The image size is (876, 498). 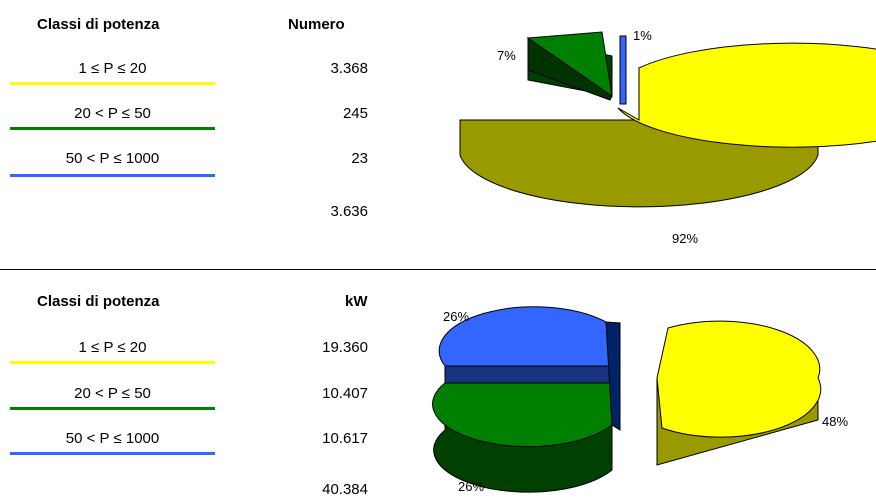 I want to click on pie-slice-top-green, so click(x=569, y=64).